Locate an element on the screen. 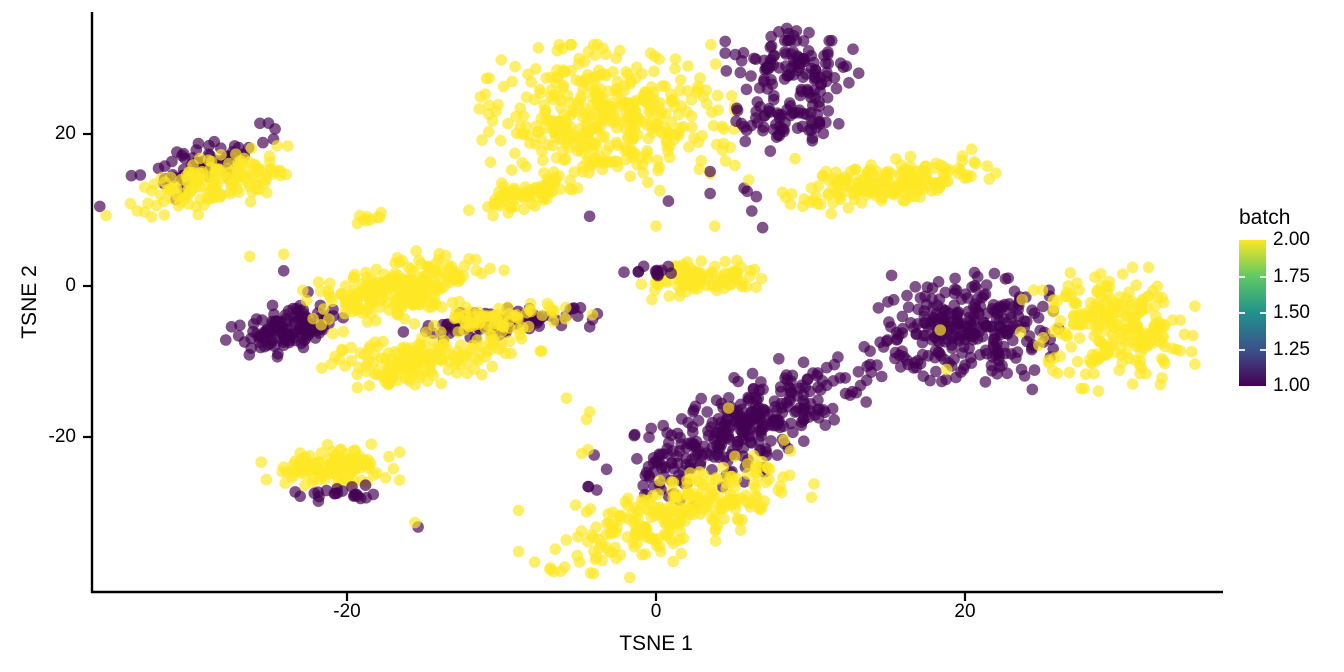 Image resolution: width=1344 pixels, height=672 pixels. legend: batch 2.00 1.75 1.50 1.25 1.00 is located at coordinates (1273, 301).